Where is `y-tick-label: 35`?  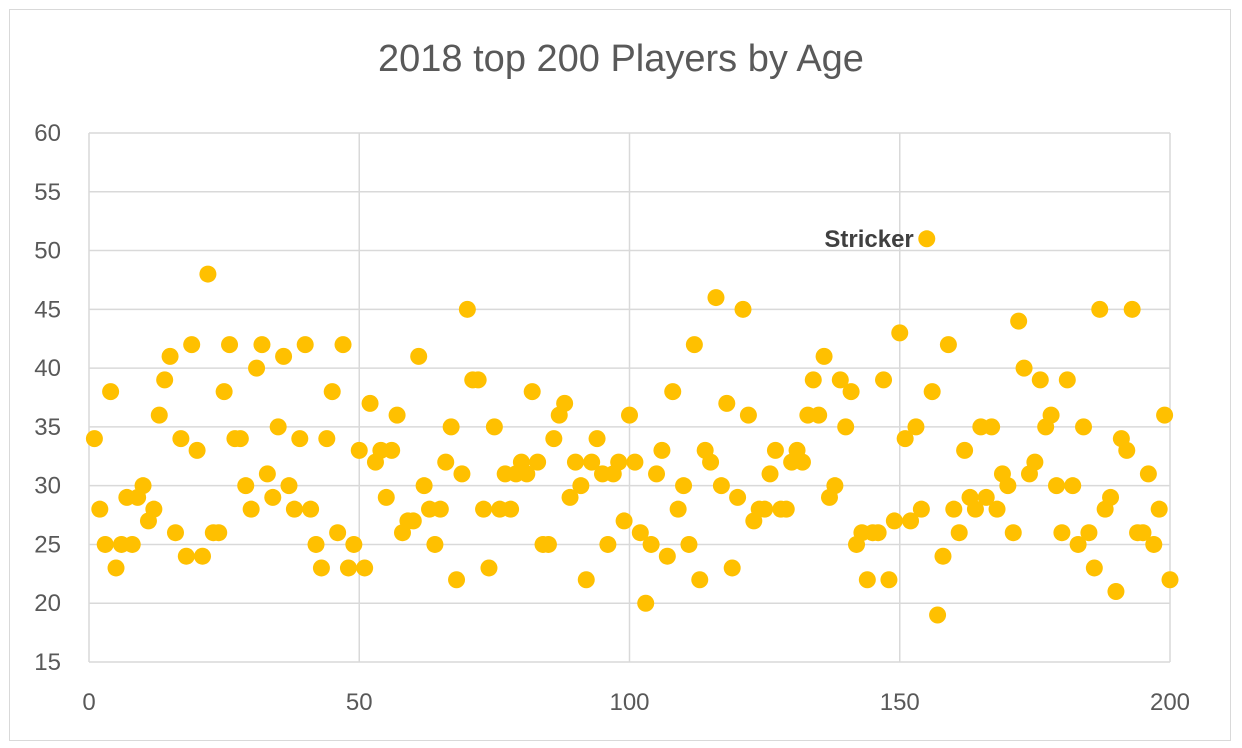
y-tick-label: 35 is located at coordinates (47, 427).